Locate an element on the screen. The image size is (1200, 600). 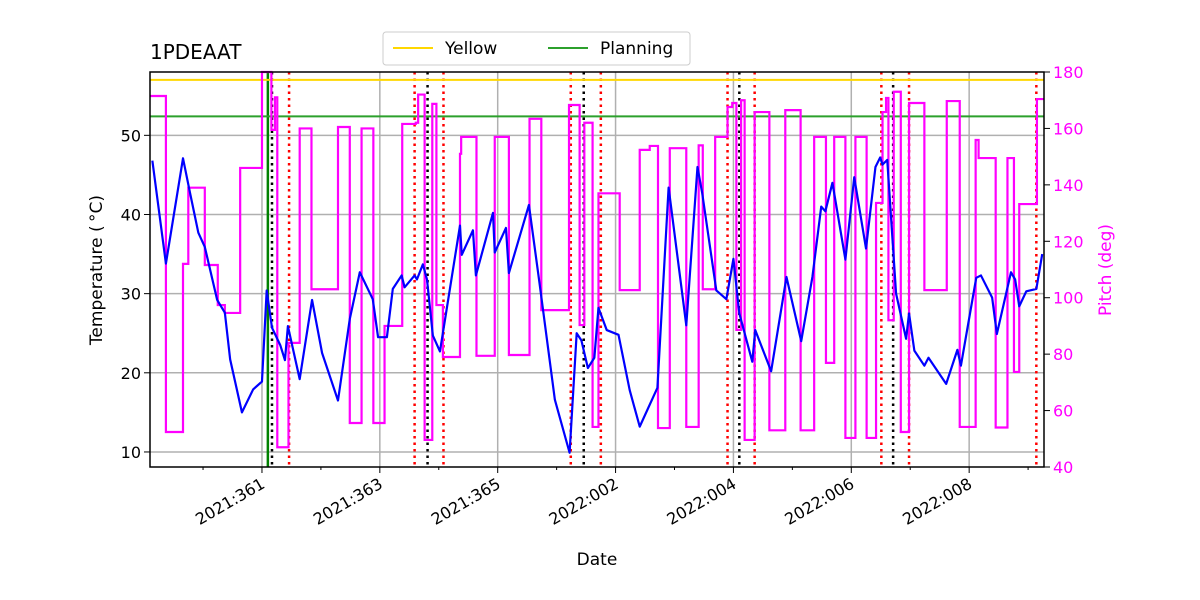
y2-tick-label: 120 is located at coordinates (1068, 241).